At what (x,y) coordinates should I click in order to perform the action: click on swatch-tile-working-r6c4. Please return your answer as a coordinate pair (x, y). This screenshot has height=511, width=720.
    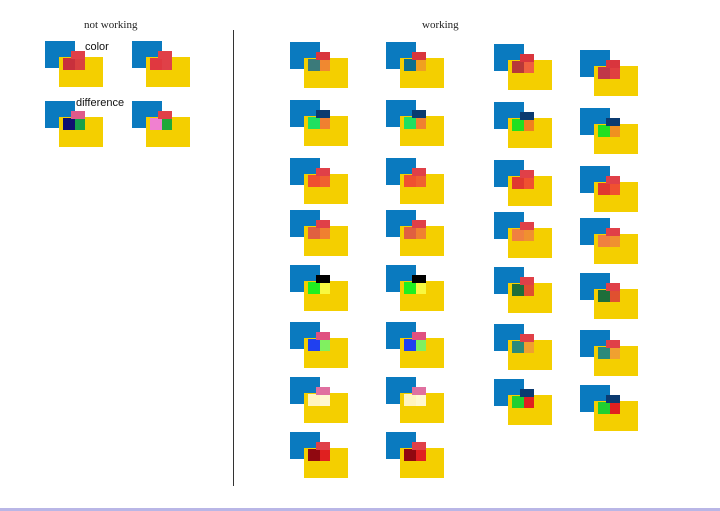
    Looking at the image, I should click on (610, 355).